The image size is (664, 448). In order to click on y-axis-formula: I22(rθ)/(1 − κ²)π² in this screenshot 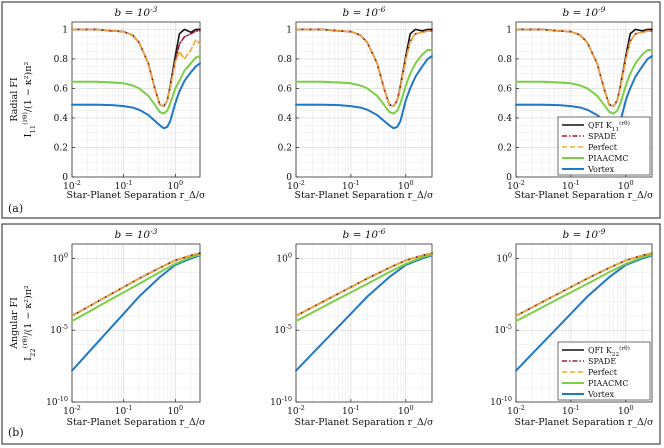, I will do `click(29, 323)`.